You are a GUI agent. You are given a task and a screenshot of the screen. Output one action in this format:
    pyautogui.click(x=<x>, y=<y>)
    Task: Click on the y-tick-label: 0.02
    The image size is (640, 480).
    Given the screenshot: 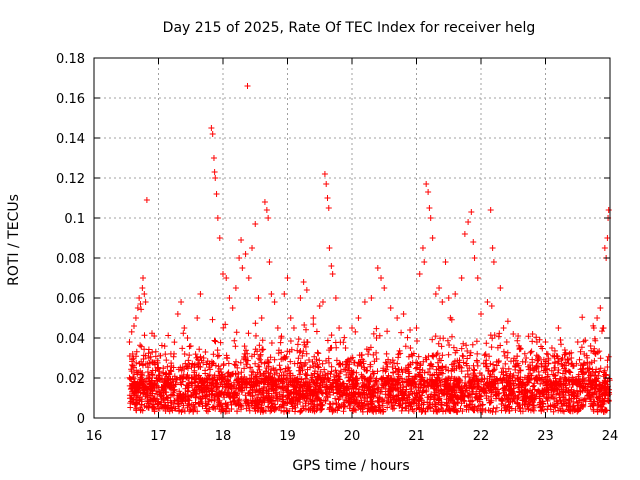 What is the action you would take?
    pyautogui.click(x=70, y=379)
    